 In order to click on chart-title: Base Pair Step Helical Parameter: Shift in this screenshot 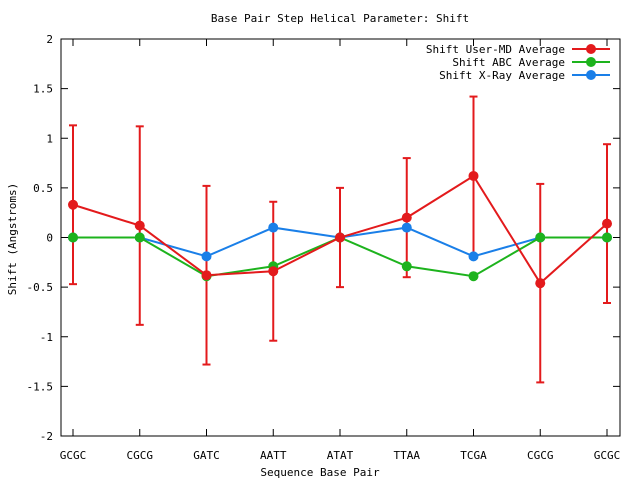, I will do `click(340, 18)`.